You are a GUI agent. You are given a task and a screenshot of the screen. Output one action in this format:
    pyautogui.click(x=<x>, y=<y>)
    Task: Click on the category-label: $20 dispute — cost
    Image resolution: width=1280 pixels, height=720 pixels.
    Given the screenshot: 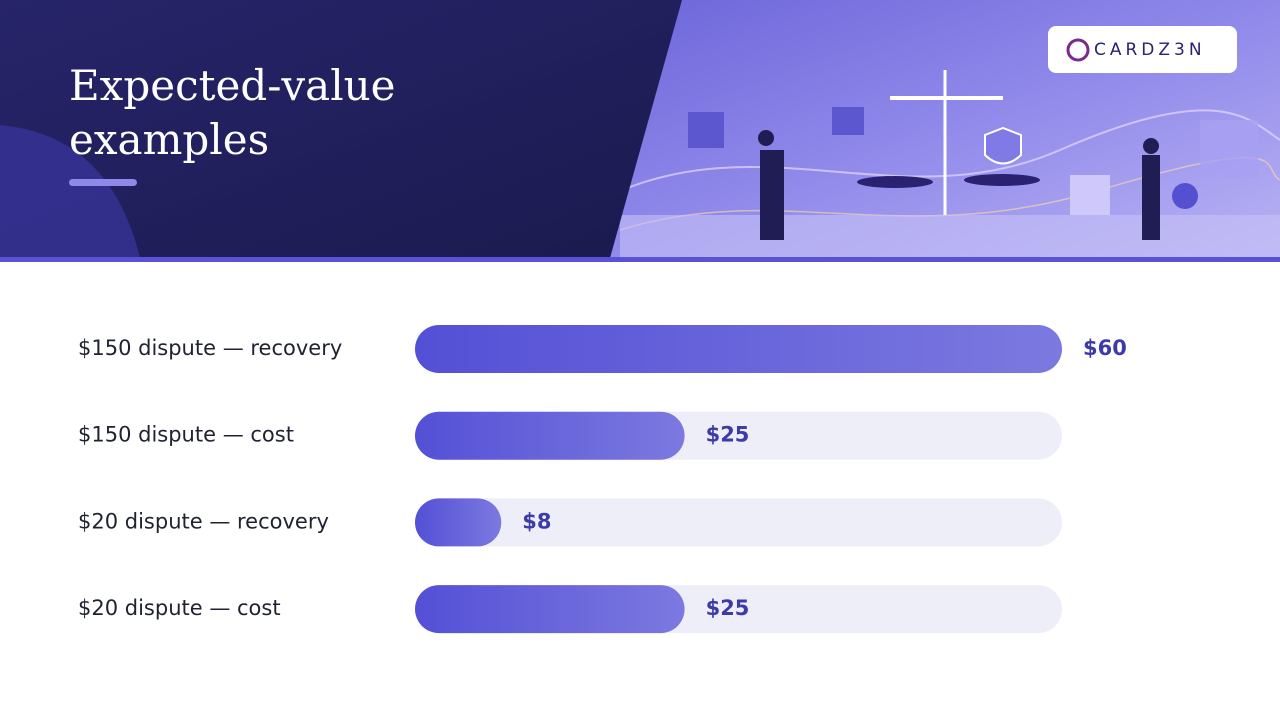 What is the action you would take?
    pyautogui.click(x=179, y=608)
    